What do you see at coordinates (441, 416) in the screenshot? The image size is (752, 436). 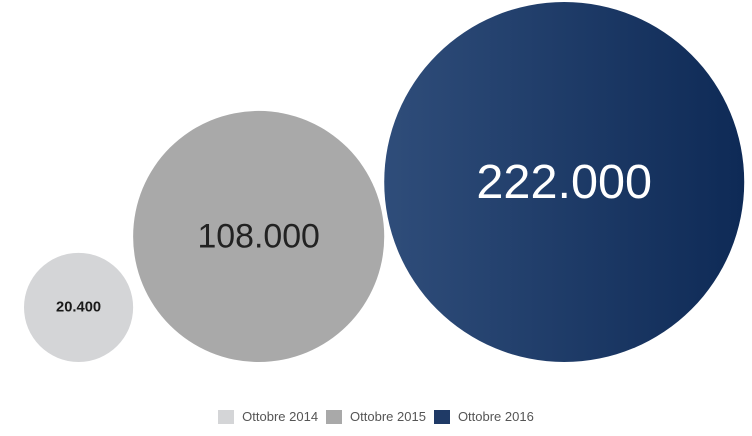 I see `legend-swatch-2016` at bounding box center [441, 416].